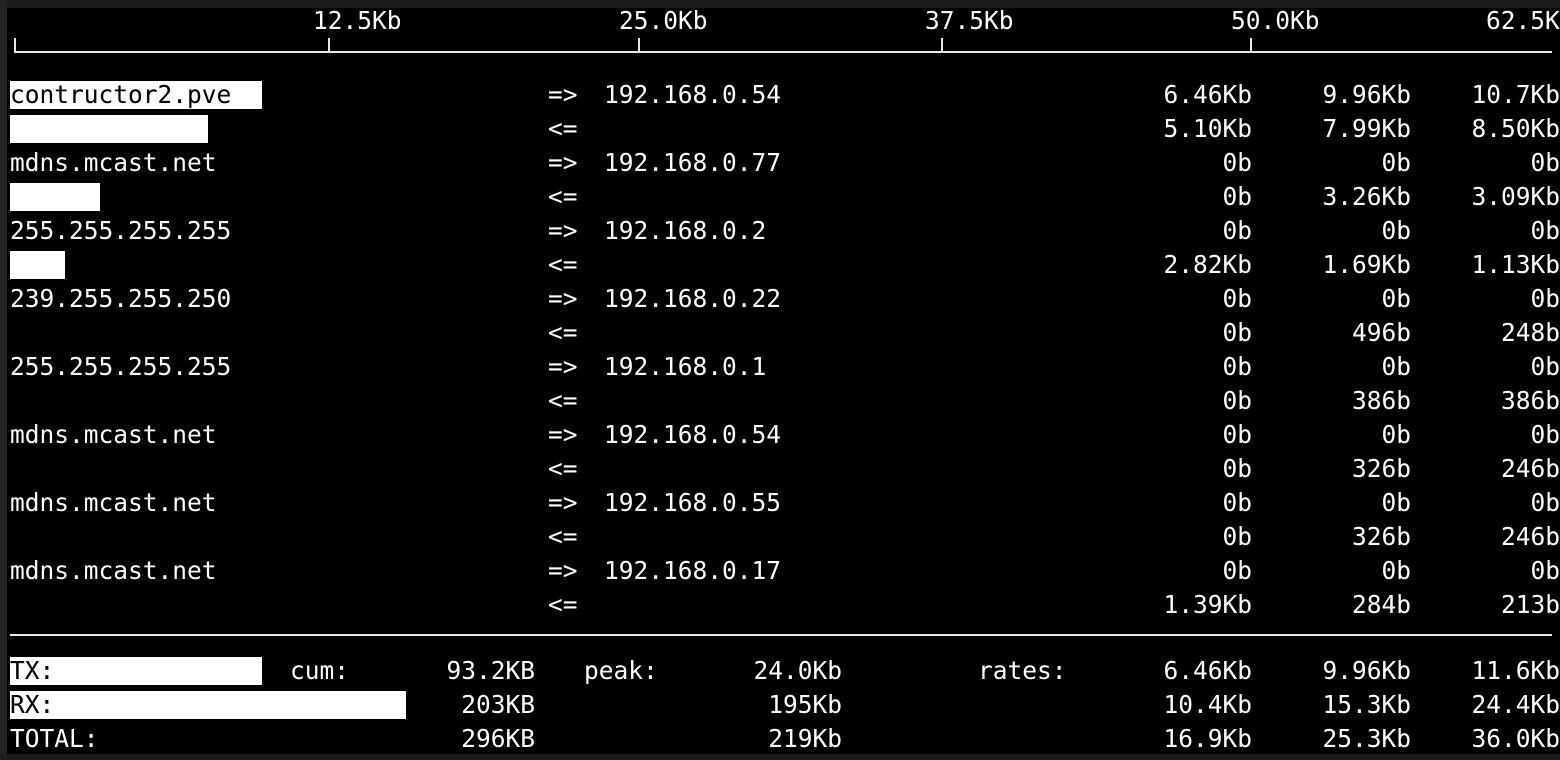 This screenshot has height=760, width=1560. What do you see at coordinates (780, 605) in the screenshot?
I see `connection-rx-line: <= 1.39Kb 284b 213b` at bounding box center [780, 605].